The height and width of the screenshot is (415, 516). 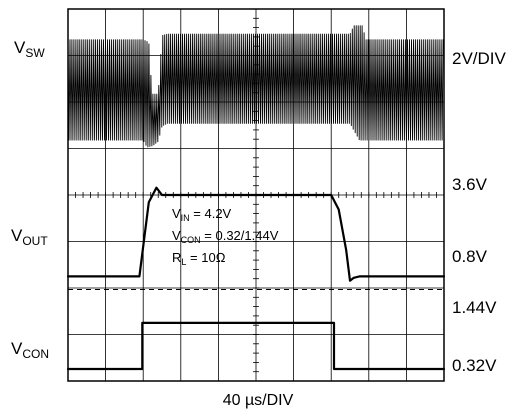 What do you see at coordinates (199, 258) in the screenshot?
I see `annotation-rl: RL = 10Ω` at bounding box center [199, 258].